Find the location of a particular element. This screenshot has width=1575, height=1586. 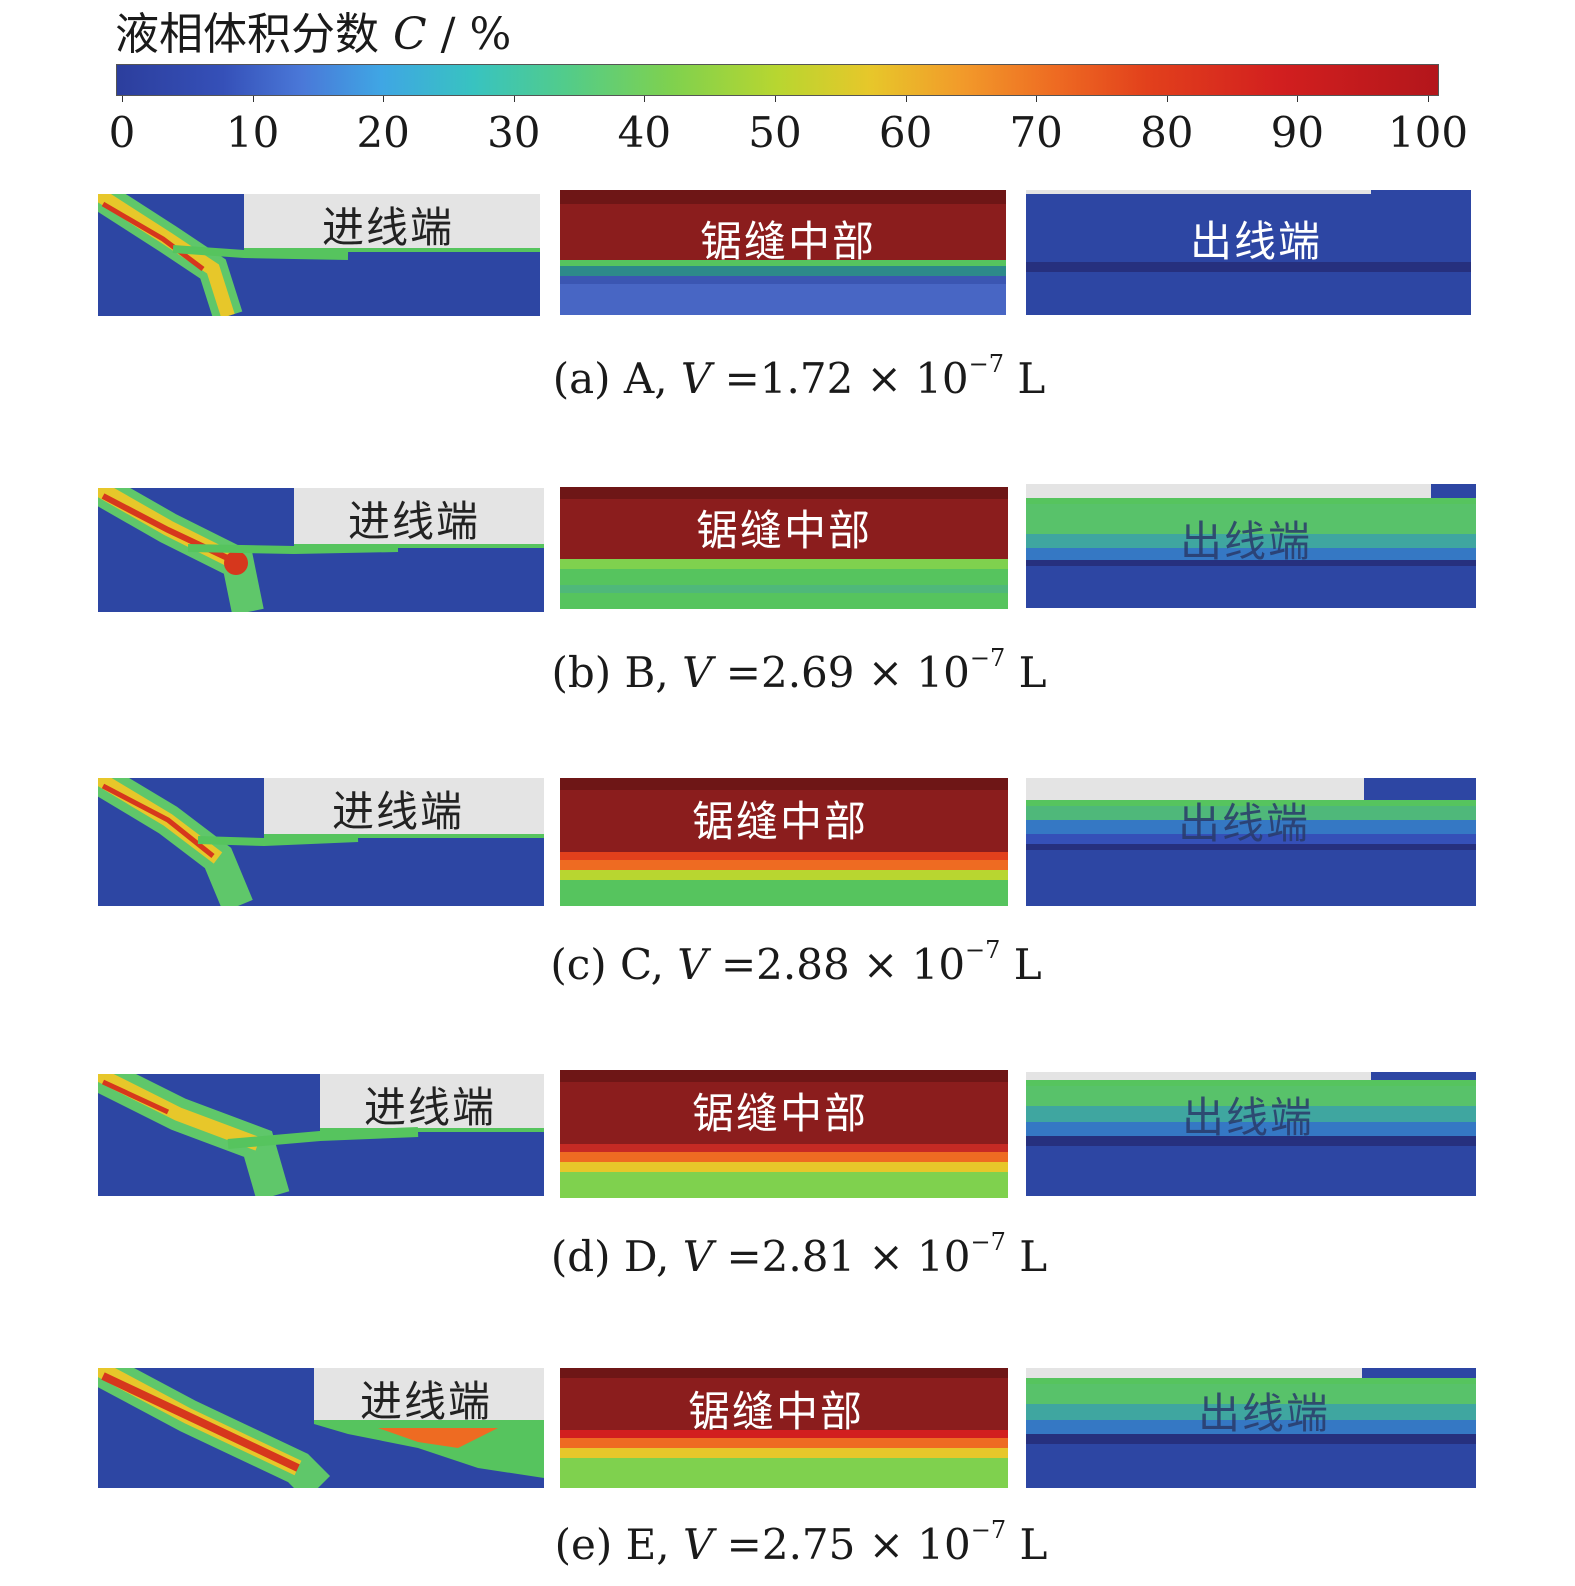

middle-panel-c: 锯缝中部 is located at coordinates (784, 842).